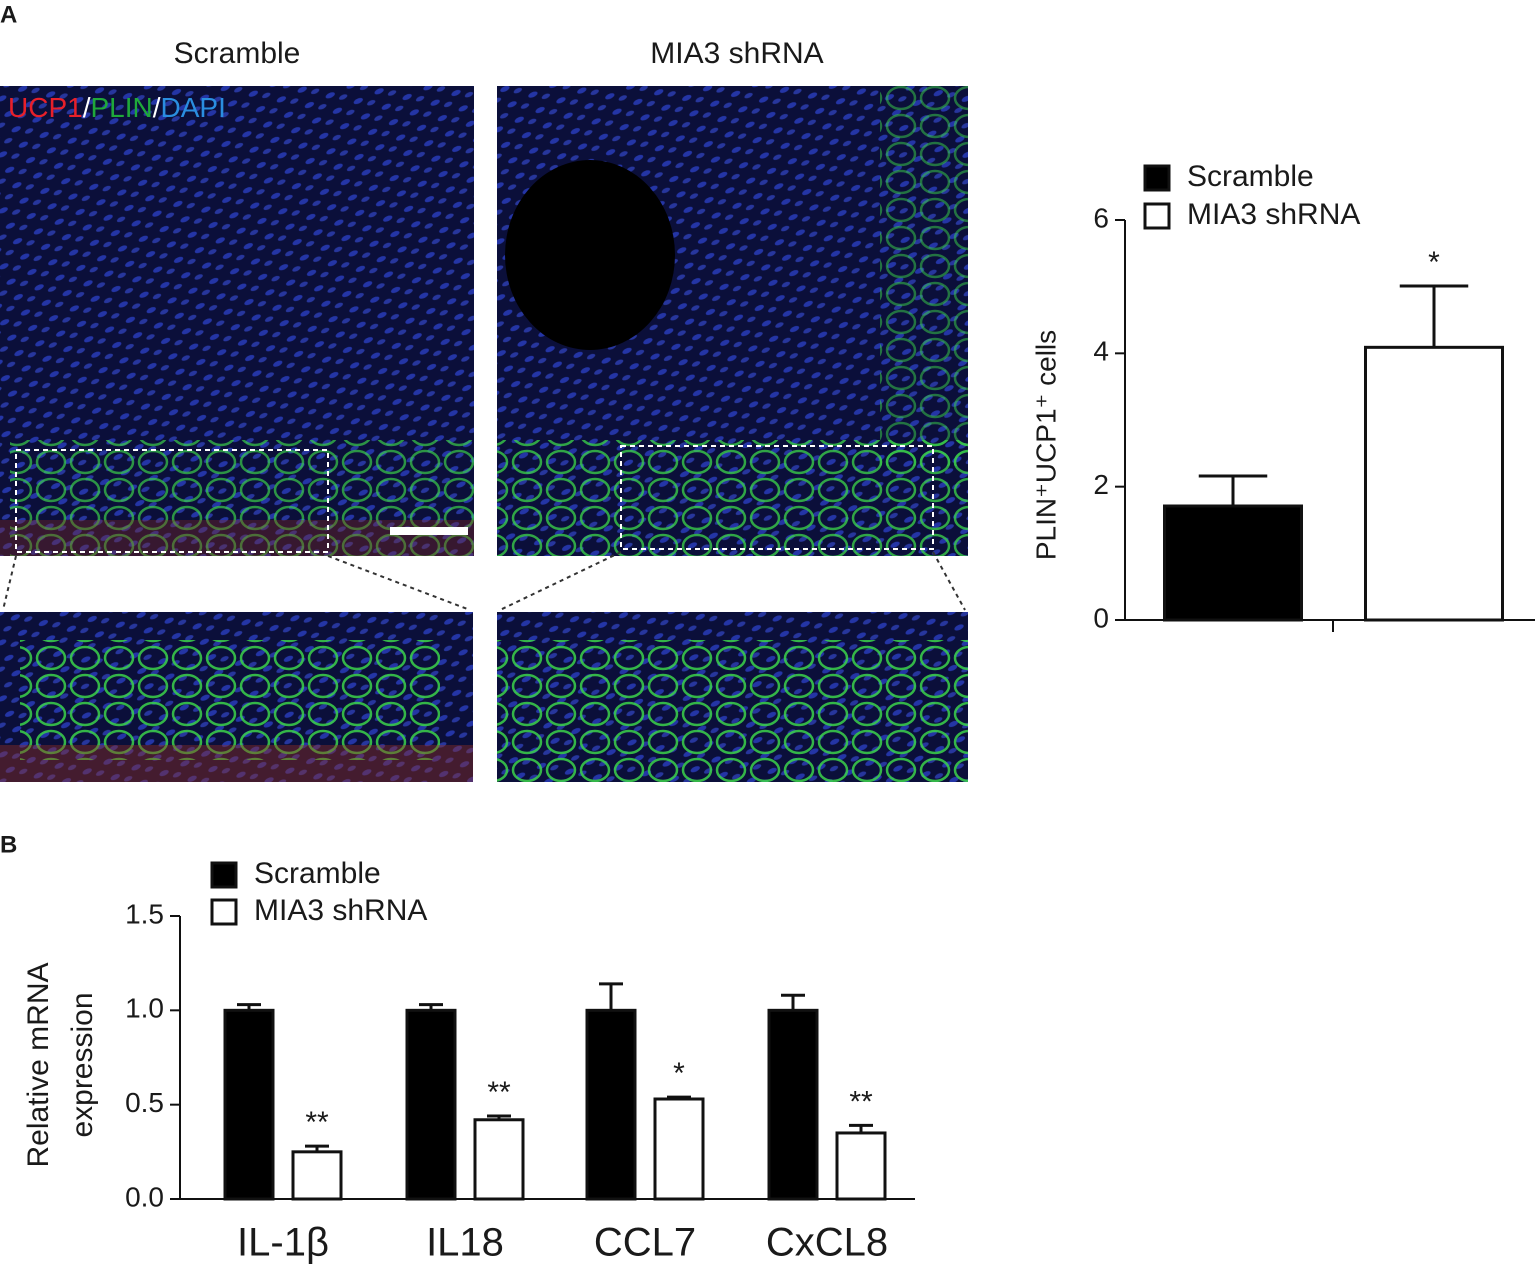 This screenshot has width=1540, height=1272. Describe the element at coordinates (121, 107) in the screenshot. I see `stain-part: PLIN` at that location.